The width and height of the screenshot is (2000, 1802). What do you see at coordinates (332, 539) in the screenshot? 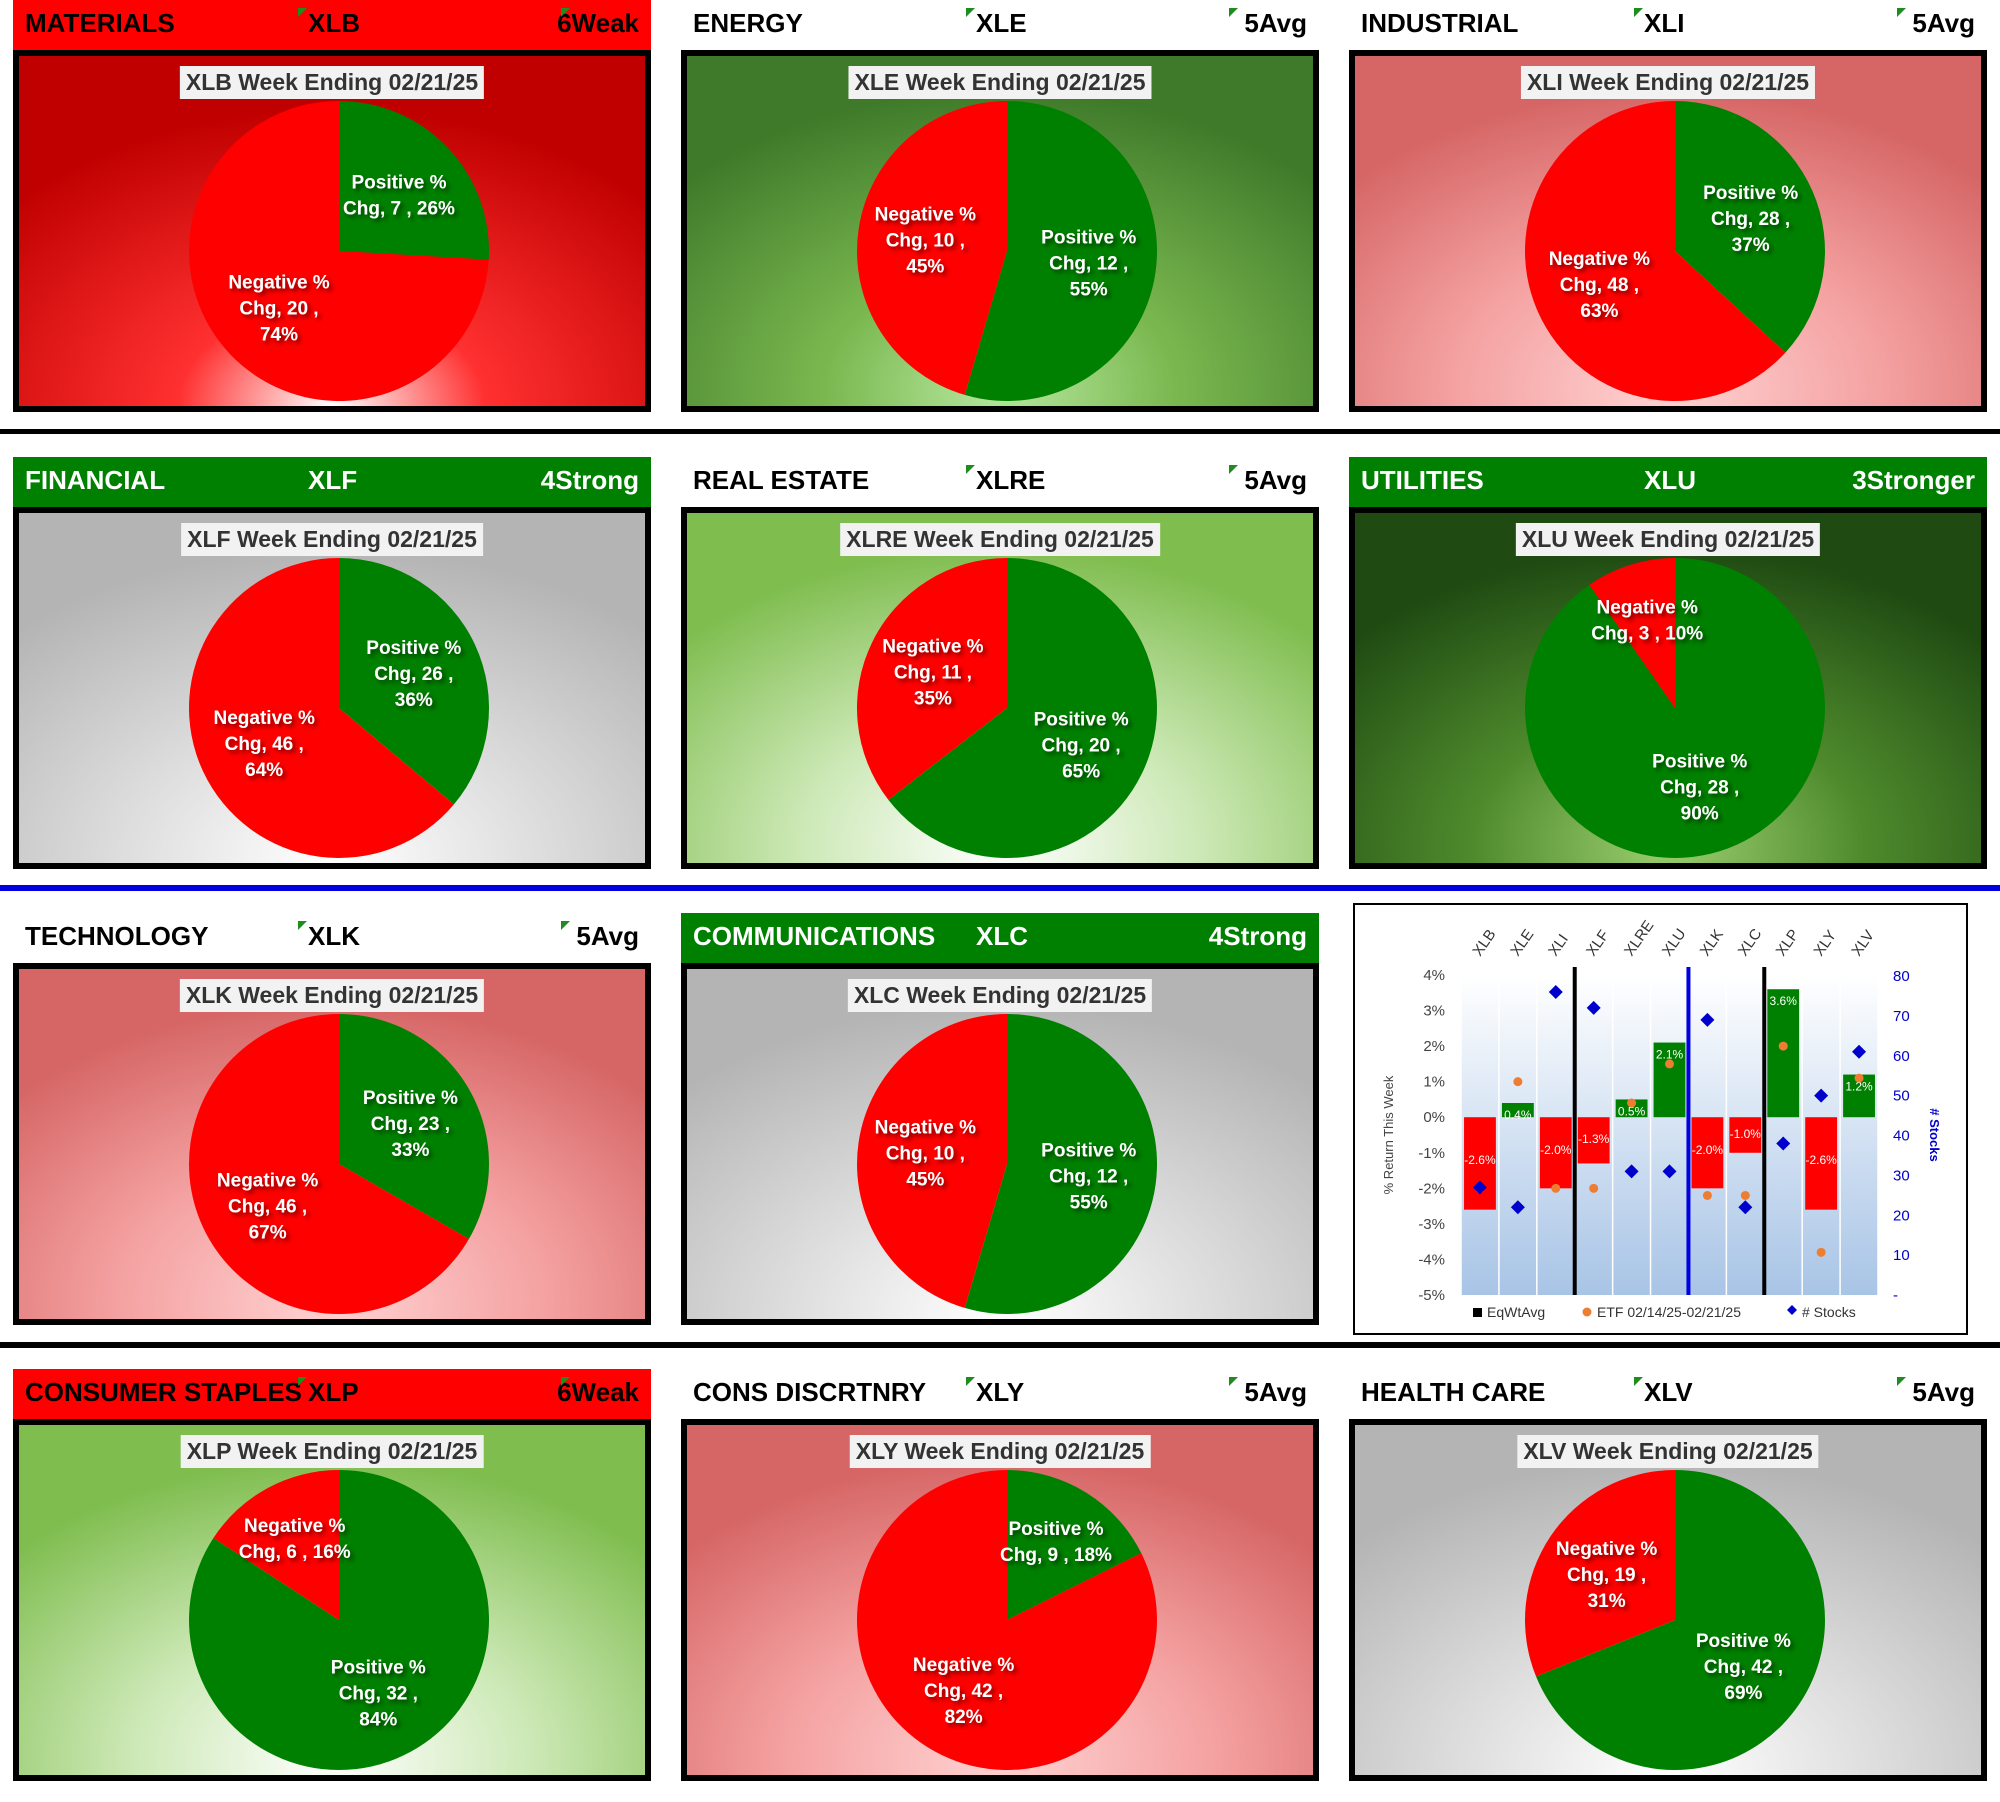
I see `pie-chart-title: XLF Week Ending 02/21/25` at bounding box center [332, 539].